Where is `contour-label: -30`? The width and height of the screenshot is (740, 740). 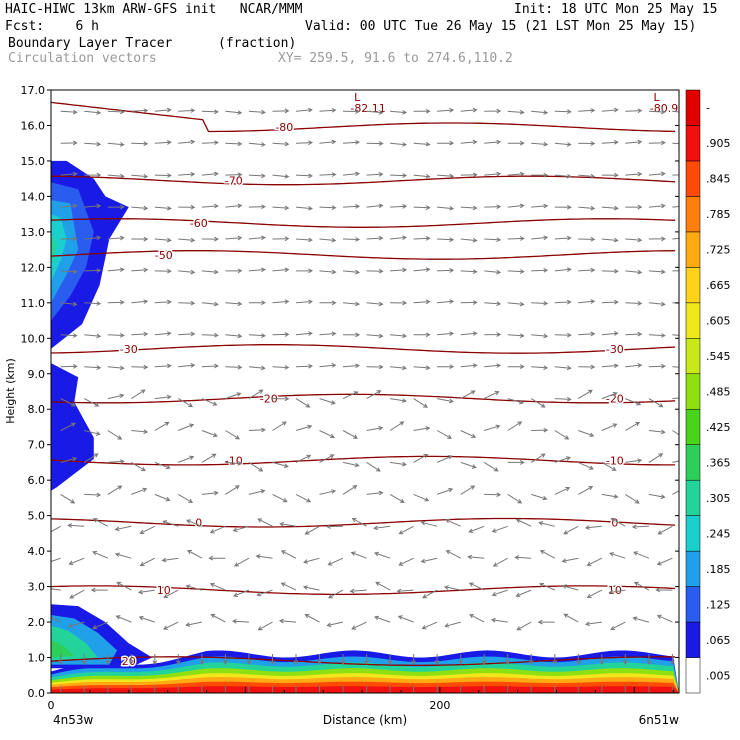
contour-label: -30 is located at coordinates (615, 349).